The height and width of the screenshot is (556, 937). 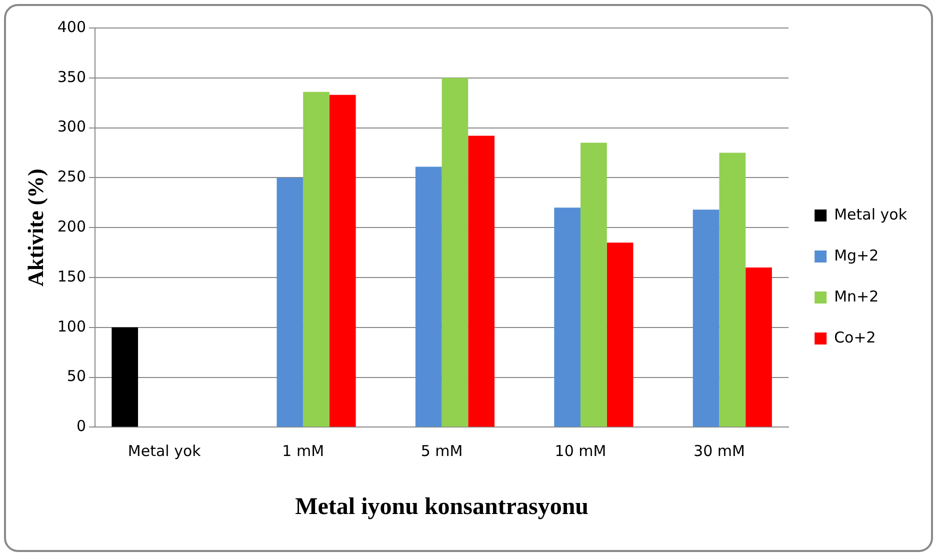 What do you see at coordinates (71, 27) in the screenshot?
I see `y-tick-label: 400` at bounding box center [71, 27].